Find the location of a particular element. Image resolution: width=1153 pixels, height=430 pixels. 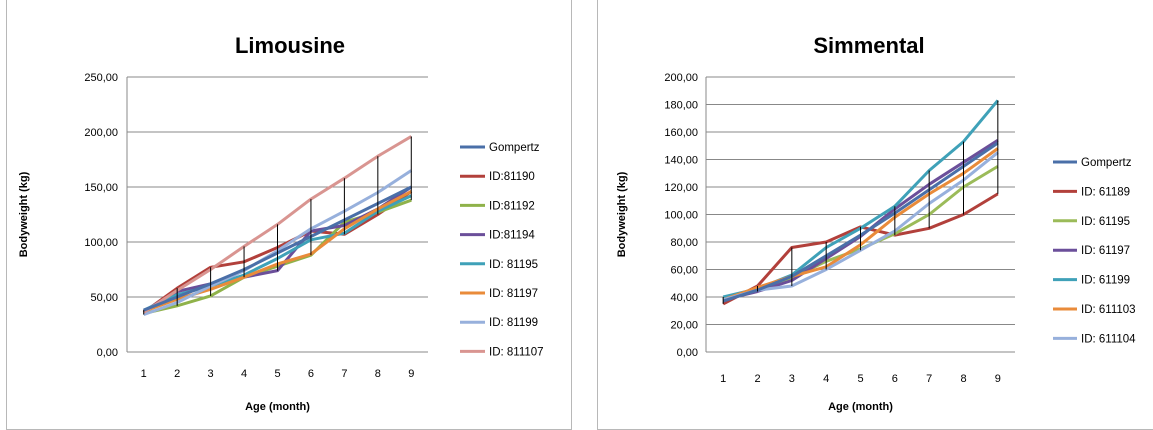

y-tick-label: 60,00 is located at coordinates (684, 271).